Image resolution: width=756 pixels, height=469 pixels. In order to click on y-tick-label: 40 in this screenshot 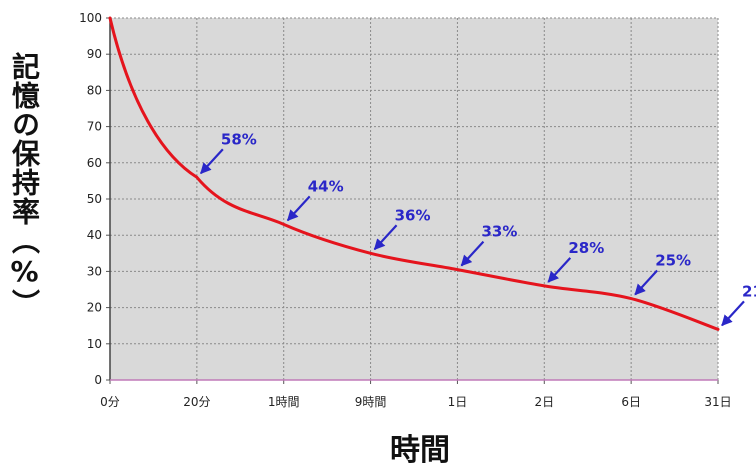, I will do `click(94, 235)`.